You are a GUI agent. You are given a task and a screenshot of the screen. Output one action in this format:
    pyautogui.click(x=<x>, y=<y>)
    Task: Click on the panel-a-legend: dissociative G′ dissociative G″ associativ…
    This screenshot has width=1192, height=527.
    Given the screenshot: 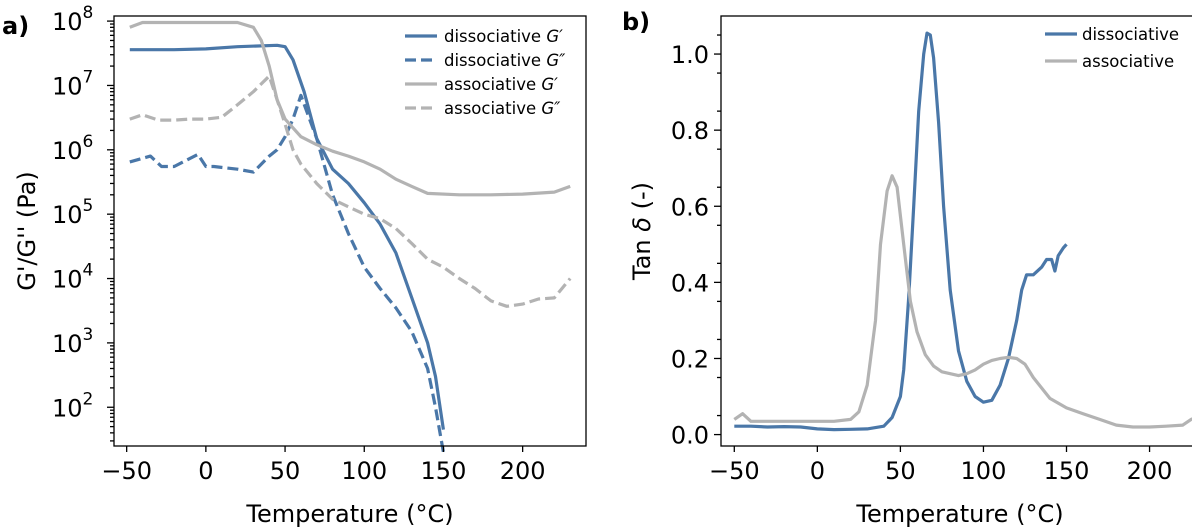 What is the action you would take?
    pyautogui.click(x=485, y=72)
    